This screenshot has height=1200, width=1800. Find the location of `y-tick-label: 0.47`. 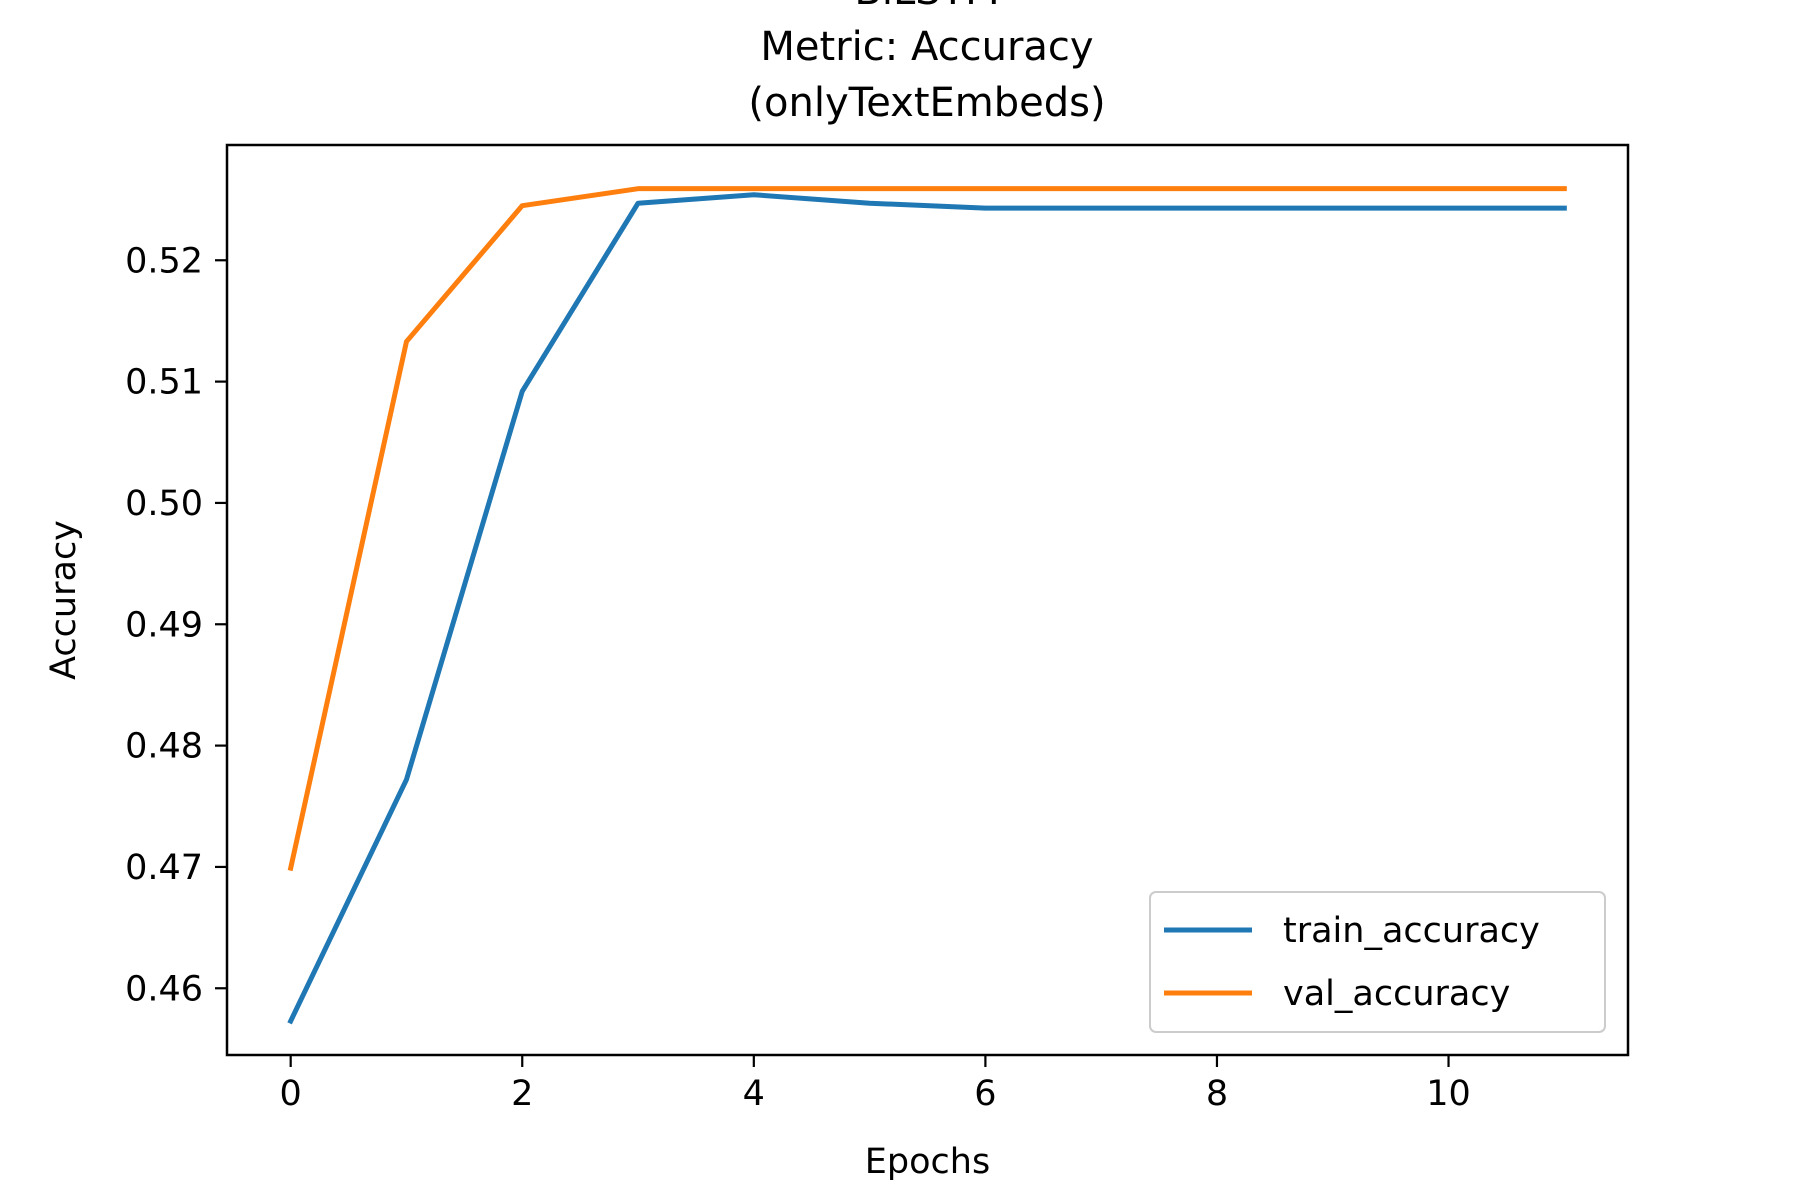

y-tick-label: 0.47 is located at coordinates (164, 868).